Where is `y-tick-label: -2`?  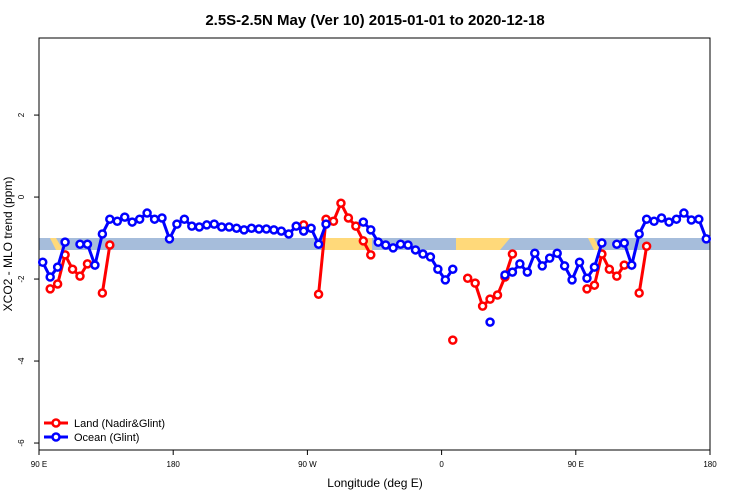 y-tick-label: -2 is located at coordinates (21, 279).